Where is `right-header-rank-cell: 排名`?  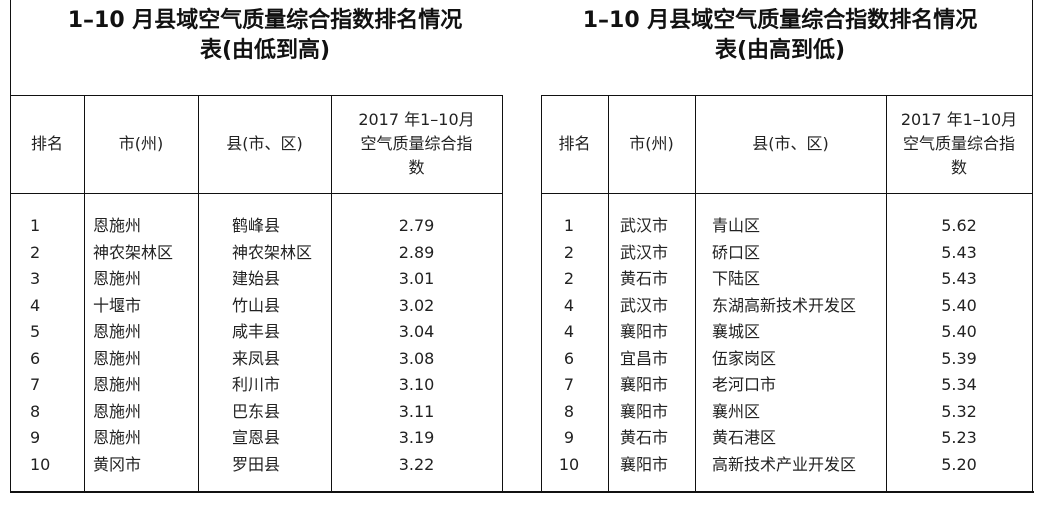
right-header-rank-cell: 排名 is located at coordinates (574, 144).